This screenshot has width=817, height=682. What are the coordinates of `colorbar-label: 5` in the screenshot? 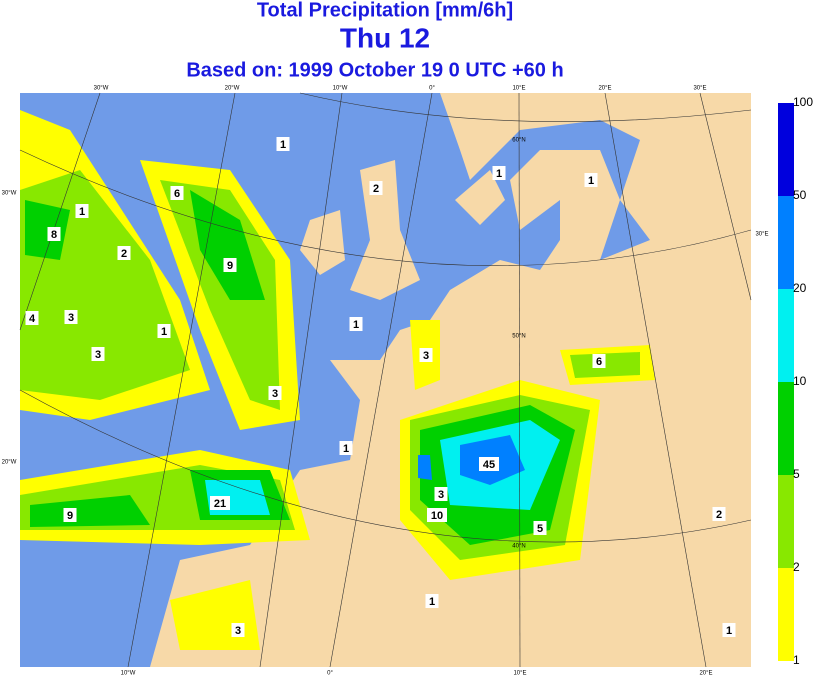 It's located at (796, 474).